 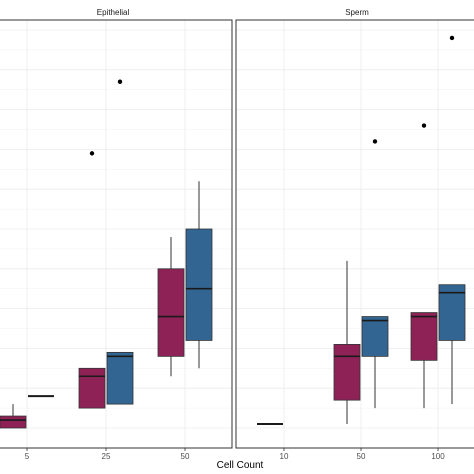 What do you see at coordinates (284, 456) in the screenshot?
I see `x-tick-label: 10` at bounding box center [284, 456].